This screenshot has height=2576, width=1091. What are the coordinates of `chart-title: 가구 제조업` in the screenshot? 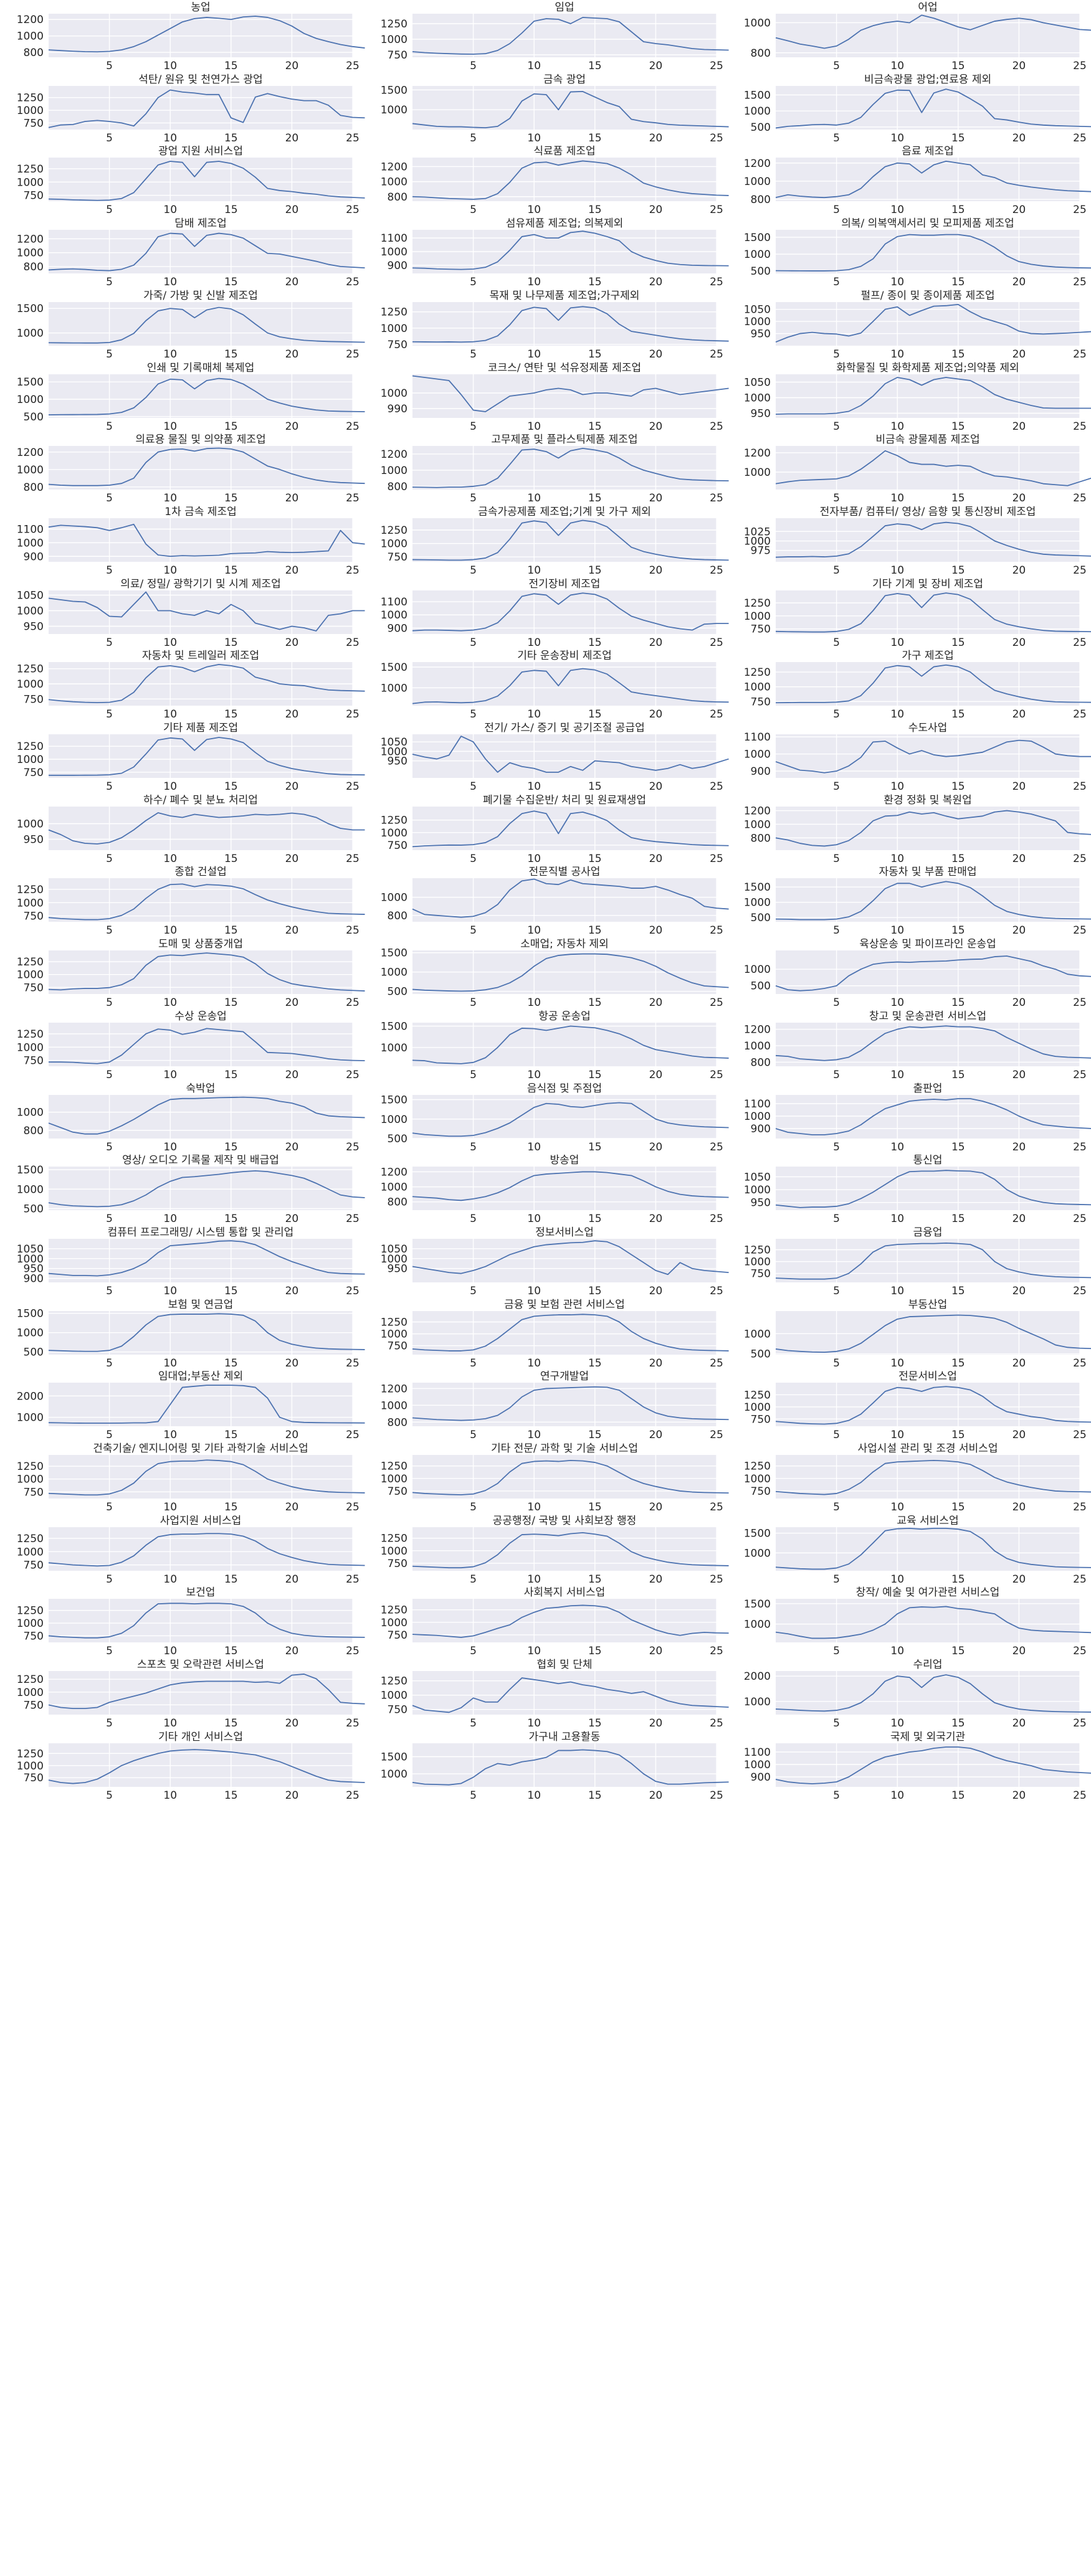 It's located at (928, 656).